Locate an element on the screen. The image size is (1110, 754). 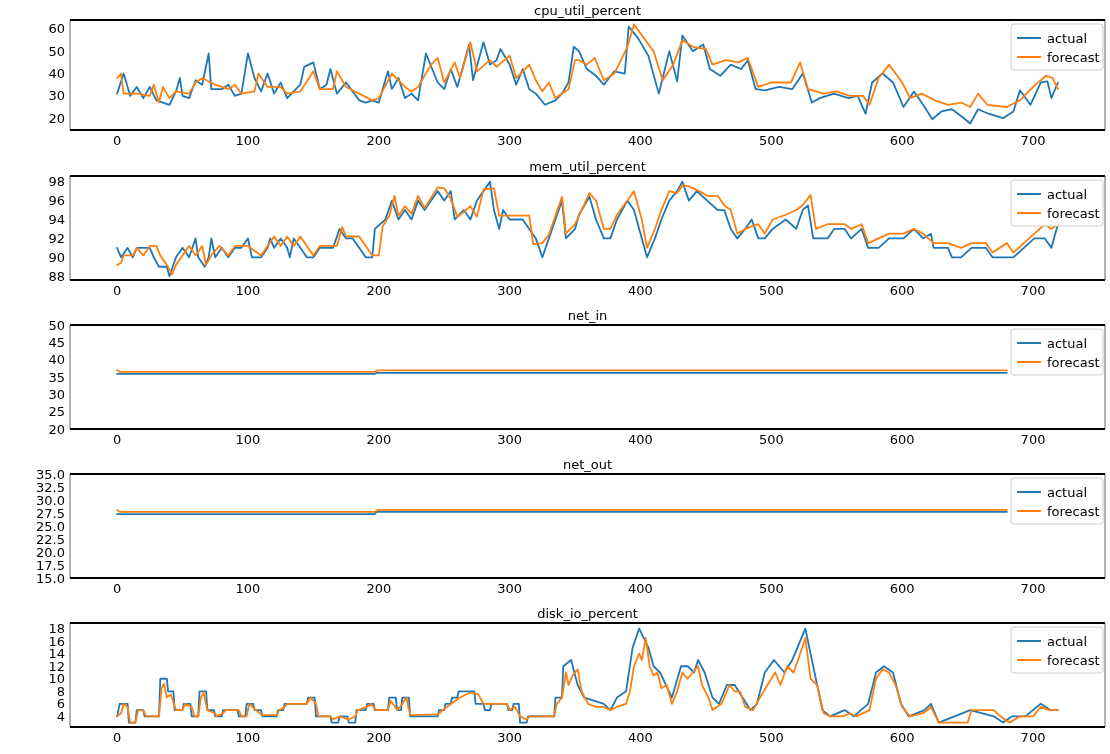
y-tick-label: 20.0 is located at coordinates (50, 552).